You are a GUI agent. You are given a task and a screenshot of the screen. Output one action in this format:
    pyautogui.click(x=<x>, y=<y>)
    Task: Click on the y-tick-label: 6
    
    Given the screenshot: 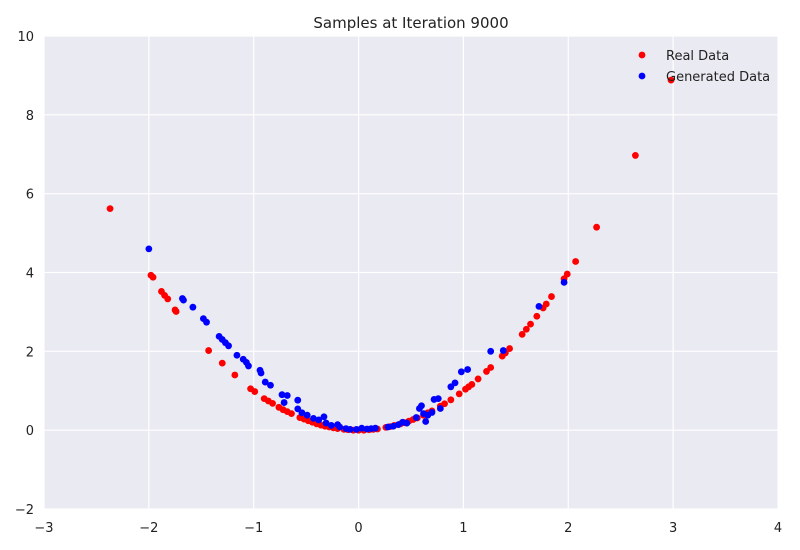 What is the action you would take?
    pyautogui.click(x=30, y=195)
    